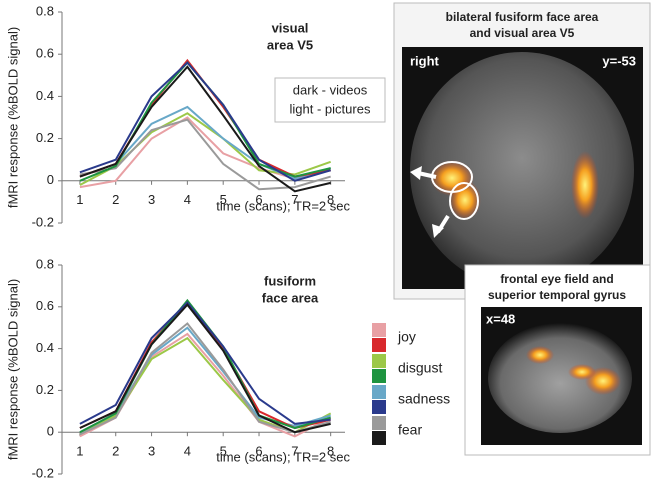 The width and height of the screenshot is (657, 496). What do you see at coordinates (330, 89) in the screenshot?
I see `annotation: dark - videos` at bounding box center [330, 89].